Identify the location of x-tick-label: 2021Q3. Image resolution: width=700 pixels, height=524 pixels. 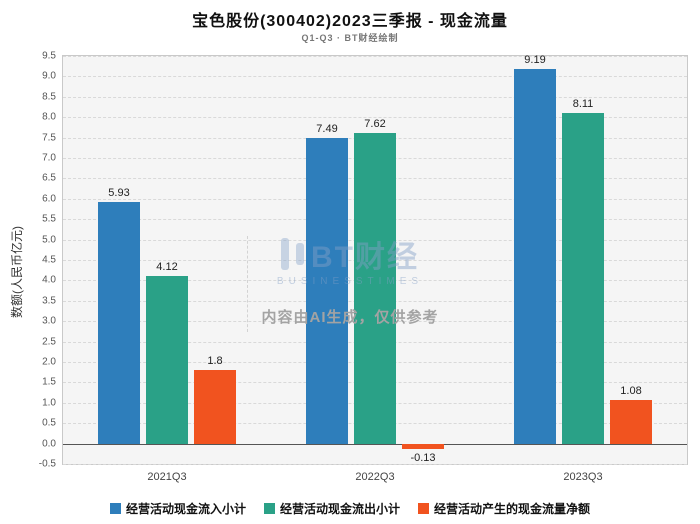
(167, 477).